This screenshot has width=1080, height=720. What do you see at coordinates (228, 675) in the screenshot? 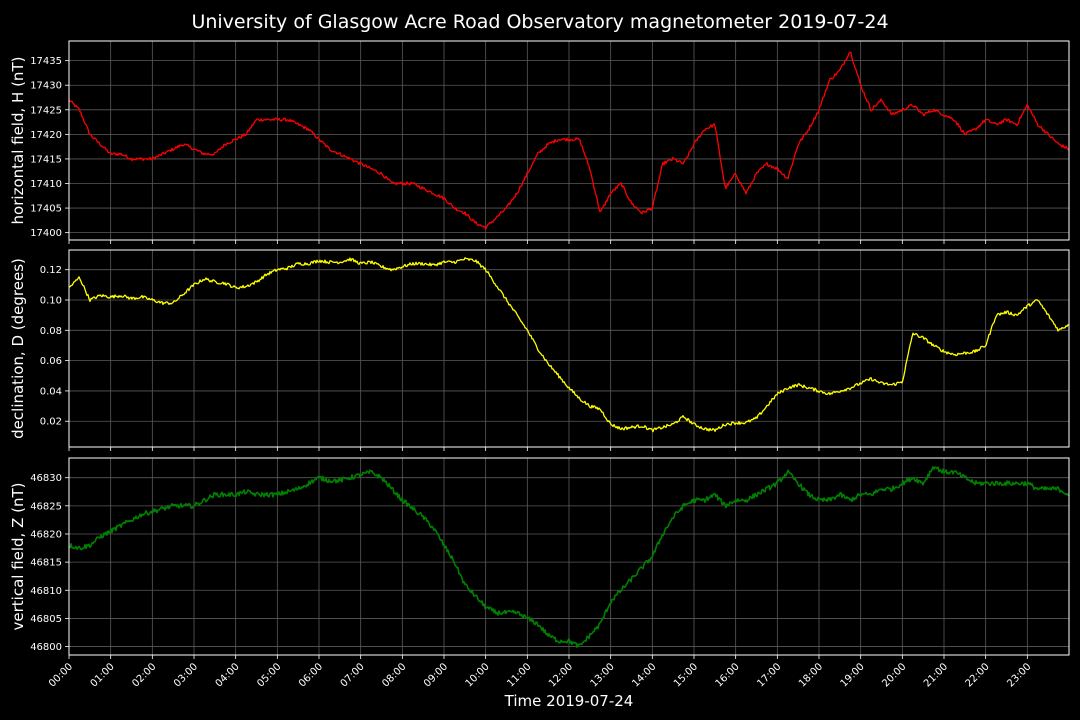
I see `x-tick-label: 04:00` at bounding box center [228, 675].